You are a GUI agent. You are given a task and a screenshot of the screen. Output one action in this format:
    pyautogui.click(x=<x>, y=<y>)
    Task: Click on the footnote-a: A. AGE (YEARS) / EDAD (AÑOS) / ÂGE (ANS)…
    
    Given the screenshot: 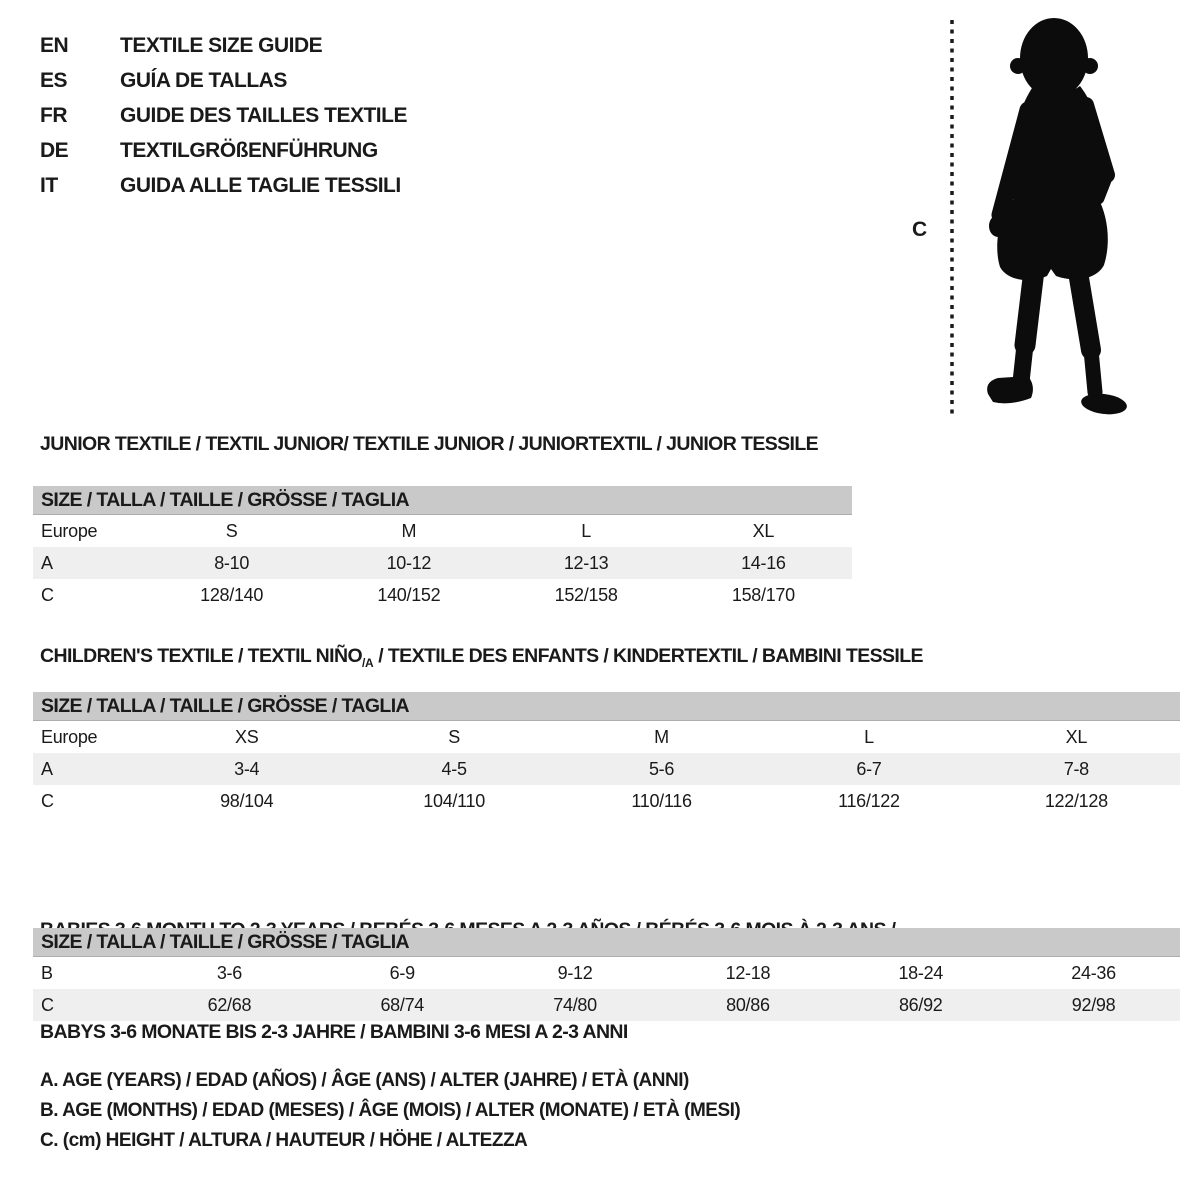 What is the action you would take?
    pyautogui.click(x=364, y=1080)
    